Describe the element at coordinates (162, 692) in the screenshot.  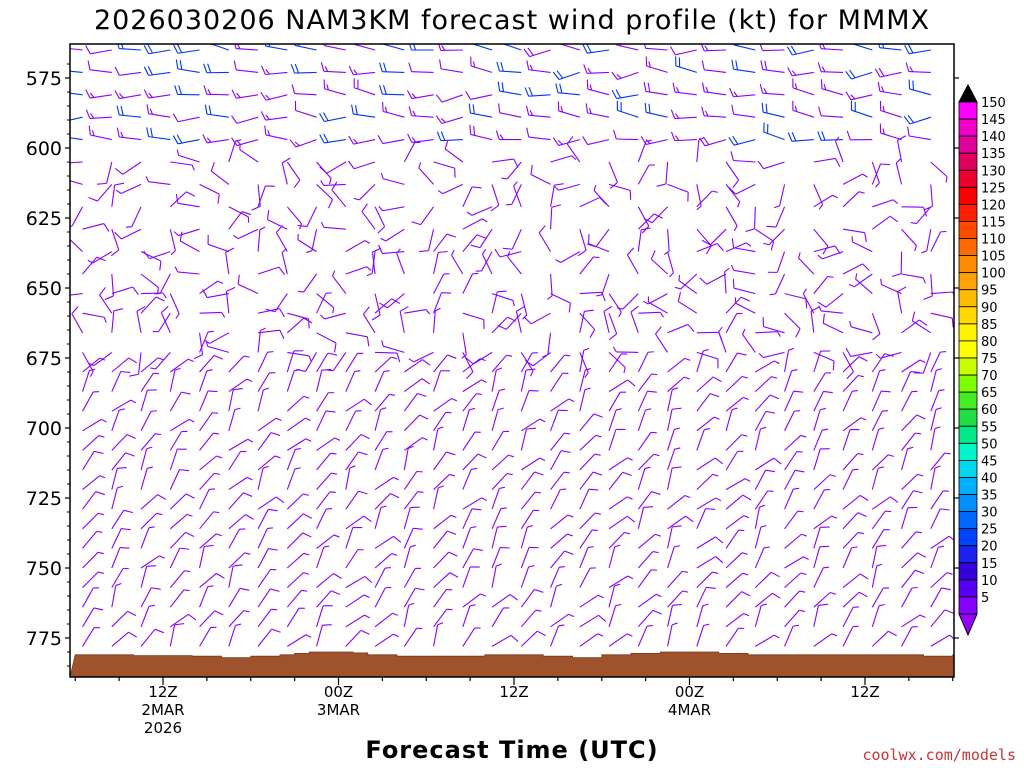
I see `x-tick-label: 12Z` at that location.